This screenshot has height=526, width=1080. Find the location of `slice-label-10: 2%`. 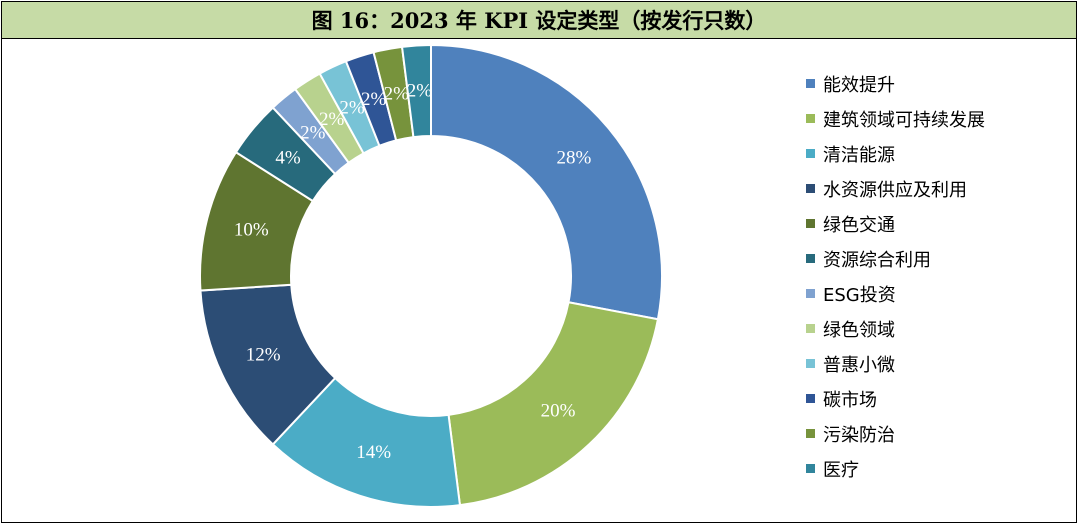

slice-label-10: 2% is located at coordinates (374, 99).